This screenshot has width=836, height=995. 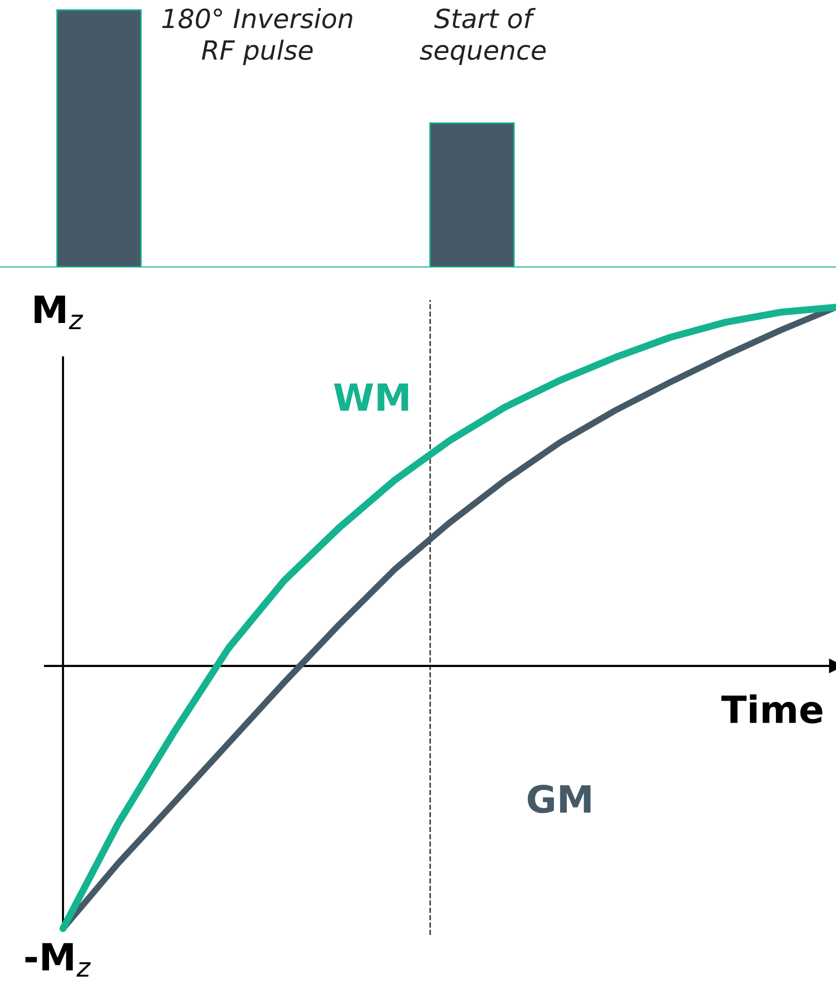 What do you see at coordinates (559, 799) in the screenshot?
I see `text: GM` at bounding box center [559, 799].